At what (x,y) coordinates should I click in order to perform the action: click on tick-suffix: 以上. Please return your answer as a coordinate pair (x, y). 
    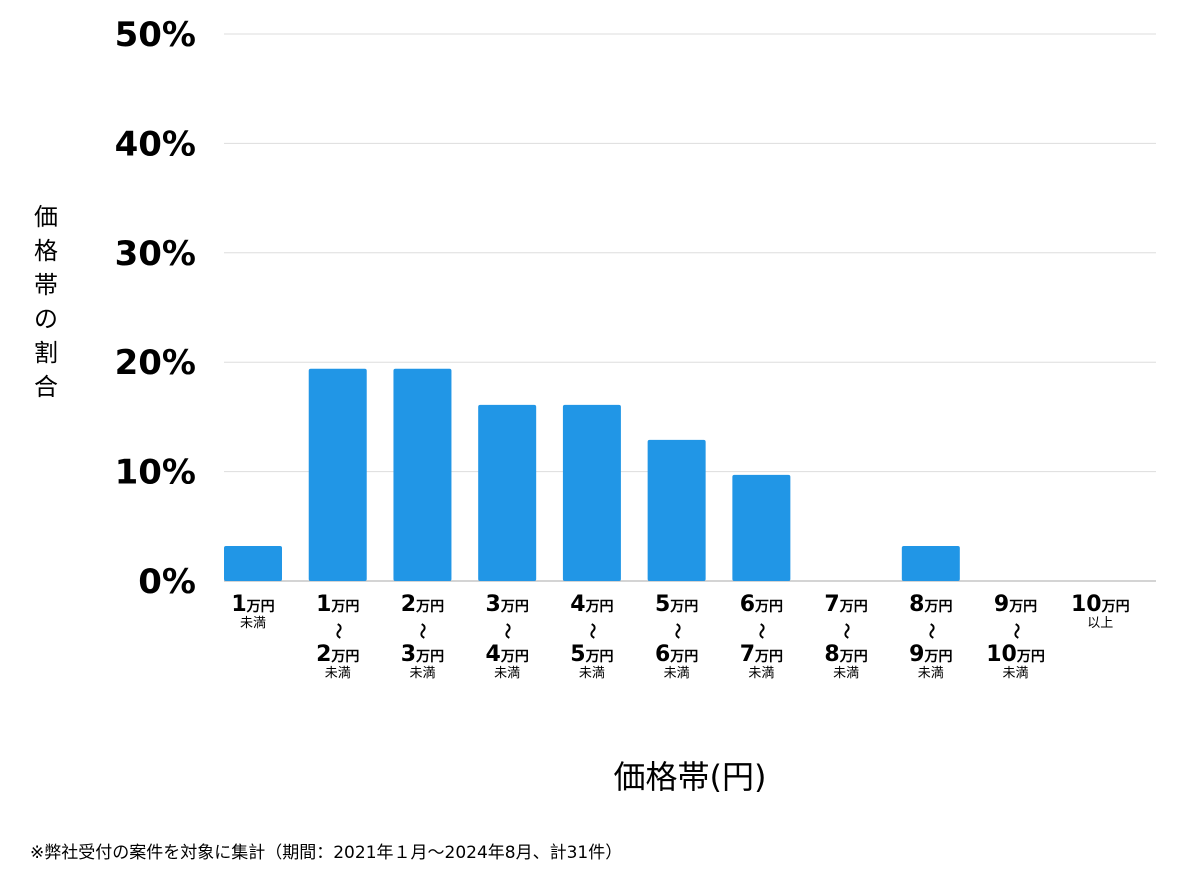
    Looking at the image, I should click on (1100, 623).